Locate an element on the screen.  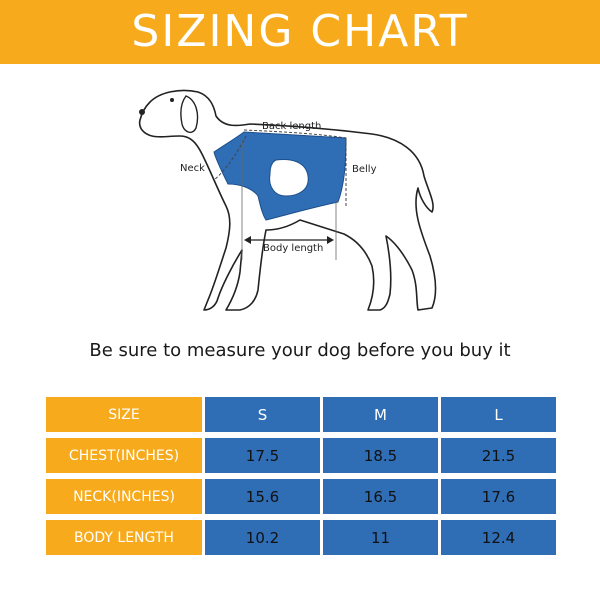
page-title: SIZING CHART is located at coordinates (300, 31).